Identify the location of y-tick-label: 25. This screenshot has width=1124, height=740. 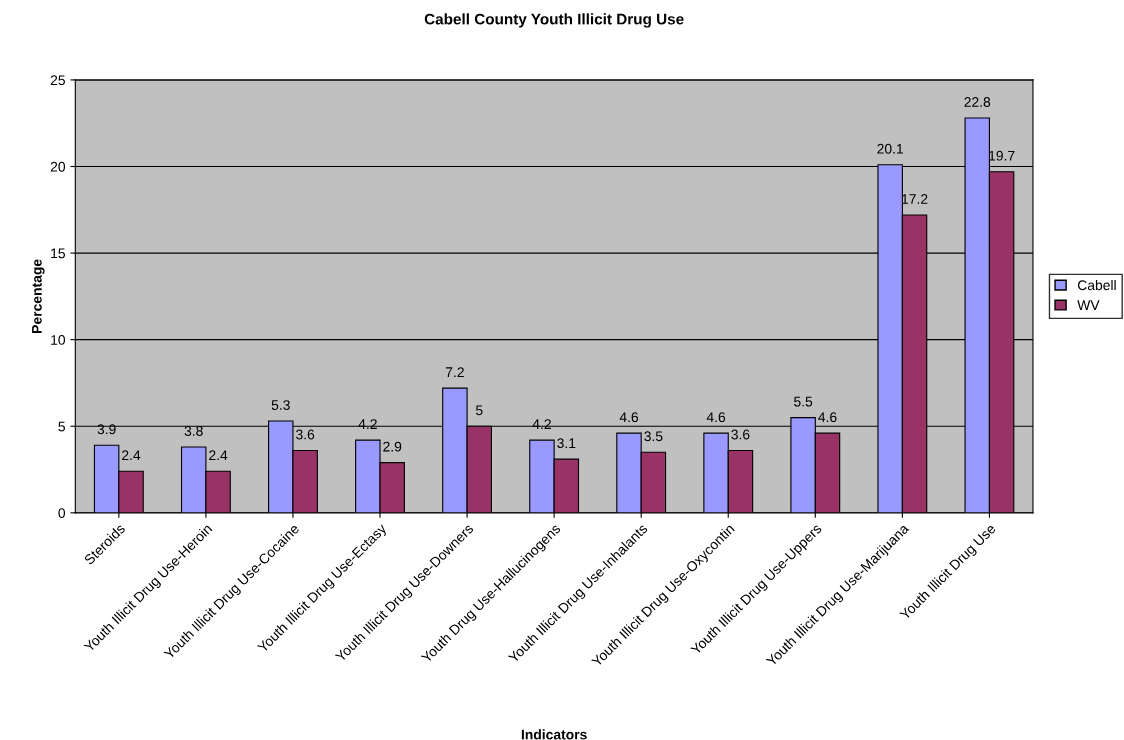
(57, 80).